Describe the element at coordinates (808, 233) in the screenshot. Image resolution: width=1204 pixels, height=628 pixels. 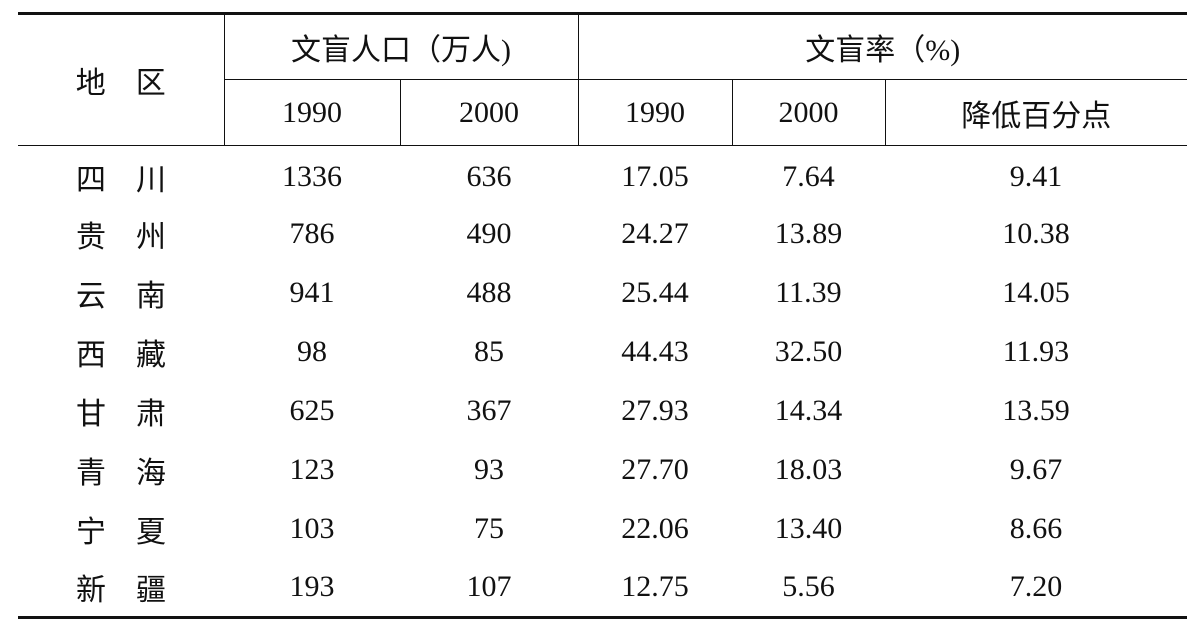
I see `value-cell: 13.89` at that location.